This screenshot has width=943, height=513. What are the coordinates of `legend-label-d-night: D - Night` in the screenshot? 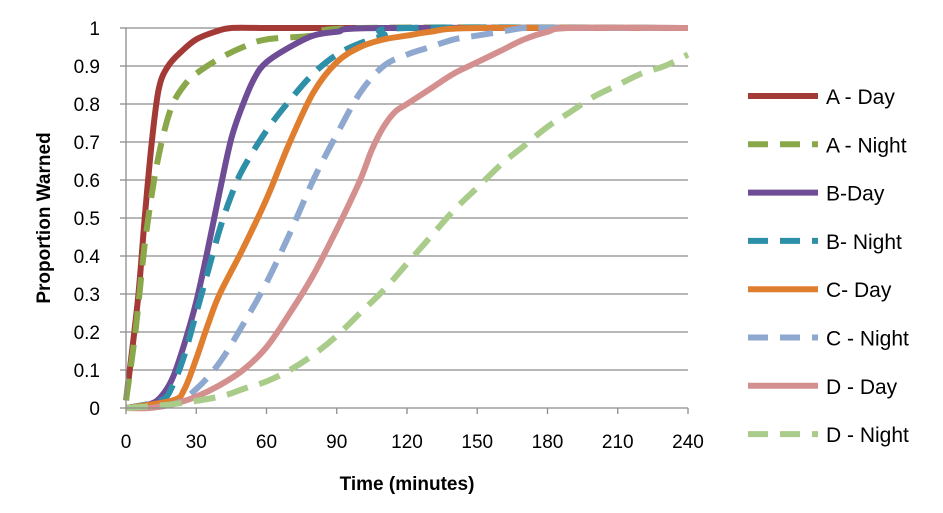 It's located at (867, 435).